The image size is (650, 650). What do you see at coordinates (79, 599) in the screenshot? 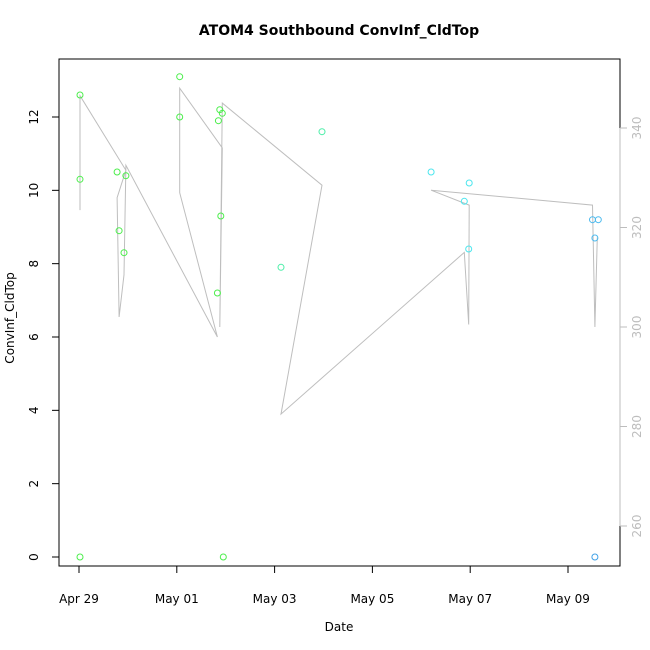
I see `x-tick-label: Apr 29` at bounding box center [79, 599].